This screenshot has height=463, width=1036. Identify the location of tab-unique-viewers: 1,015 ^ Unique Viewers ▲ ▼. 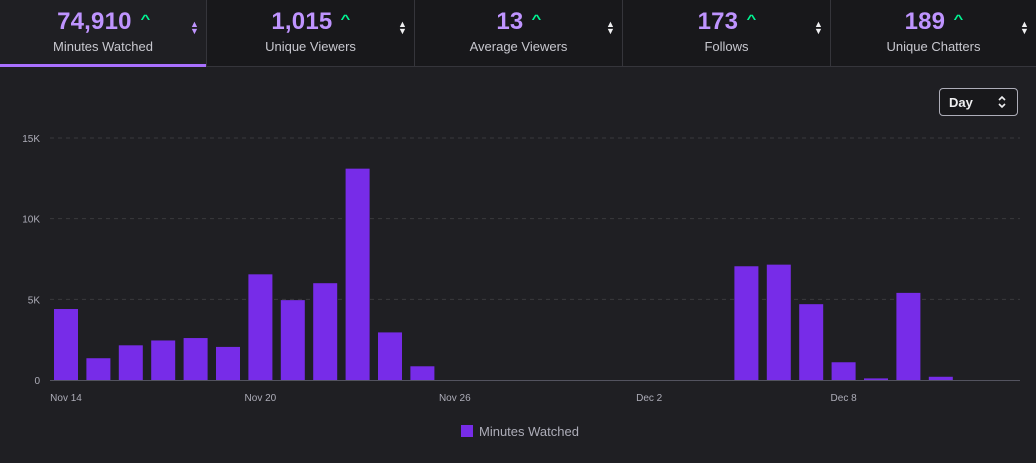
(311, 33).